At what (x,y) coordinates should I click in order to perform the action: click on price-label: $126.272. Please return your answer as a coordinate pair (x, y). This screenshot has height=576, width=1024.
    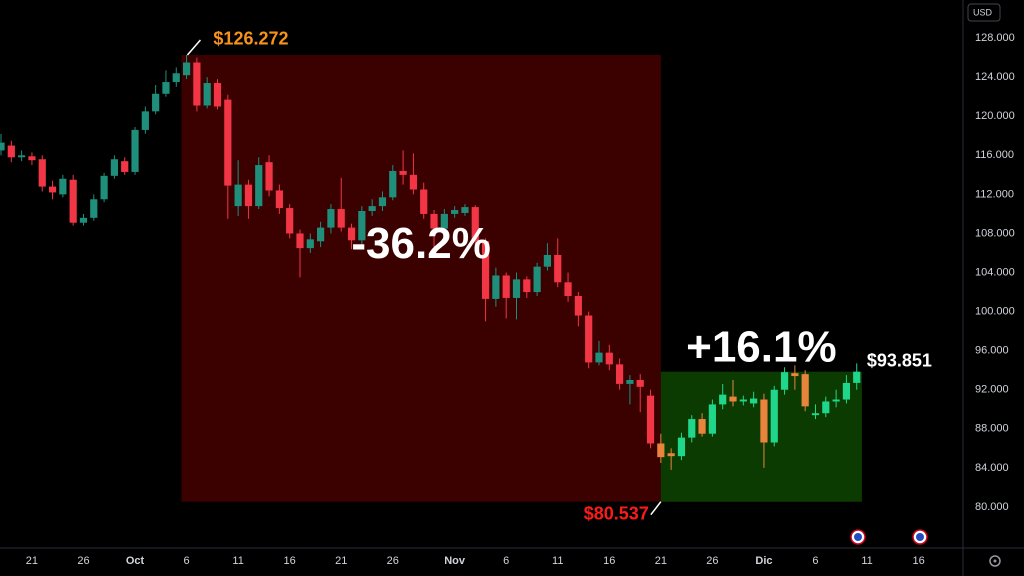
    Looking at the image, I should click on (250, 39).